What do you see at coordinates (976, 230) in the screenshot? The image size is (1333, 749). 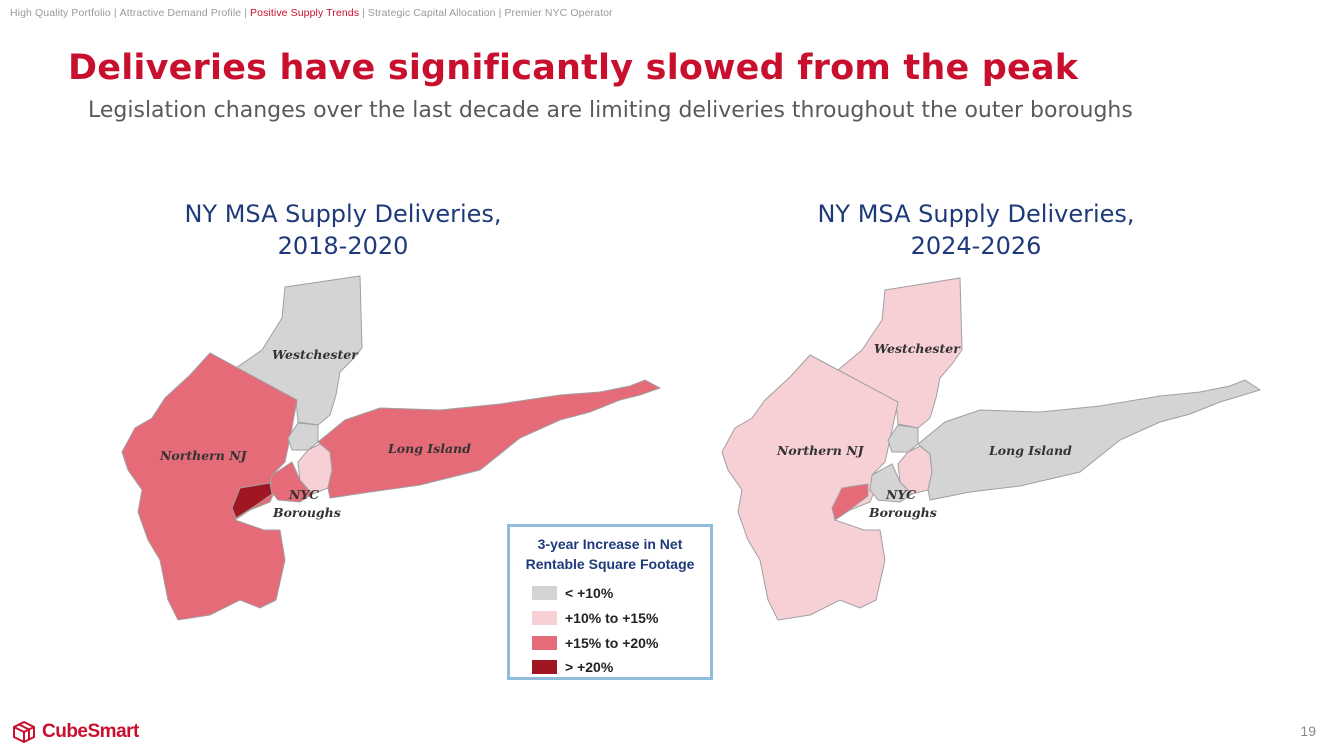 I see `map-title-2024-2026: NY MSA Supply Deliveries, 2024-2026` at bounding box center [976, 230].